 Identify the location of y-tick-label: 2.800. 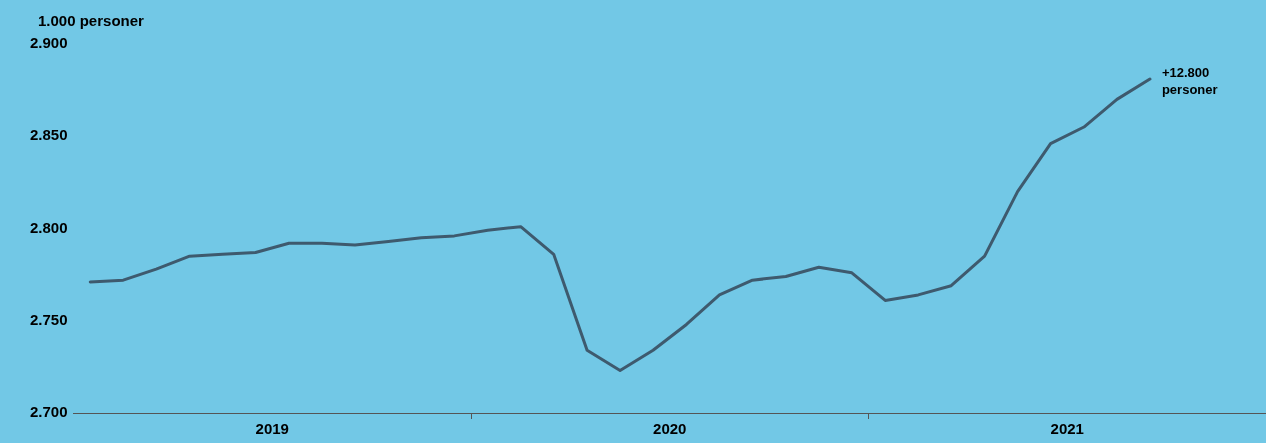
(49, 227).